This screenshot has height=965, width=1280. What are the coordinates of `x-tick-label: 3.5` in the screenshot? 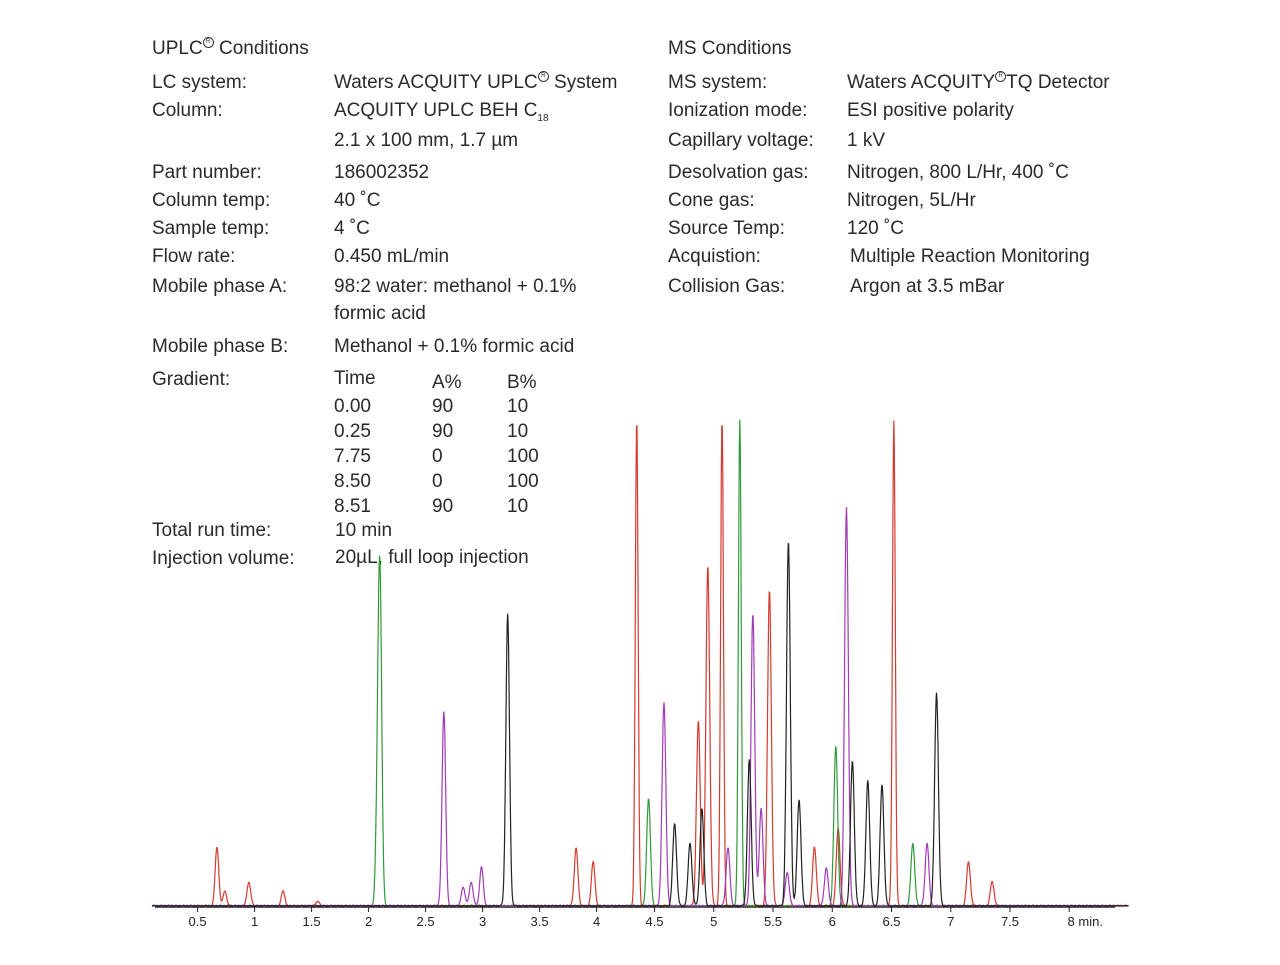 It's located at (540, 921).